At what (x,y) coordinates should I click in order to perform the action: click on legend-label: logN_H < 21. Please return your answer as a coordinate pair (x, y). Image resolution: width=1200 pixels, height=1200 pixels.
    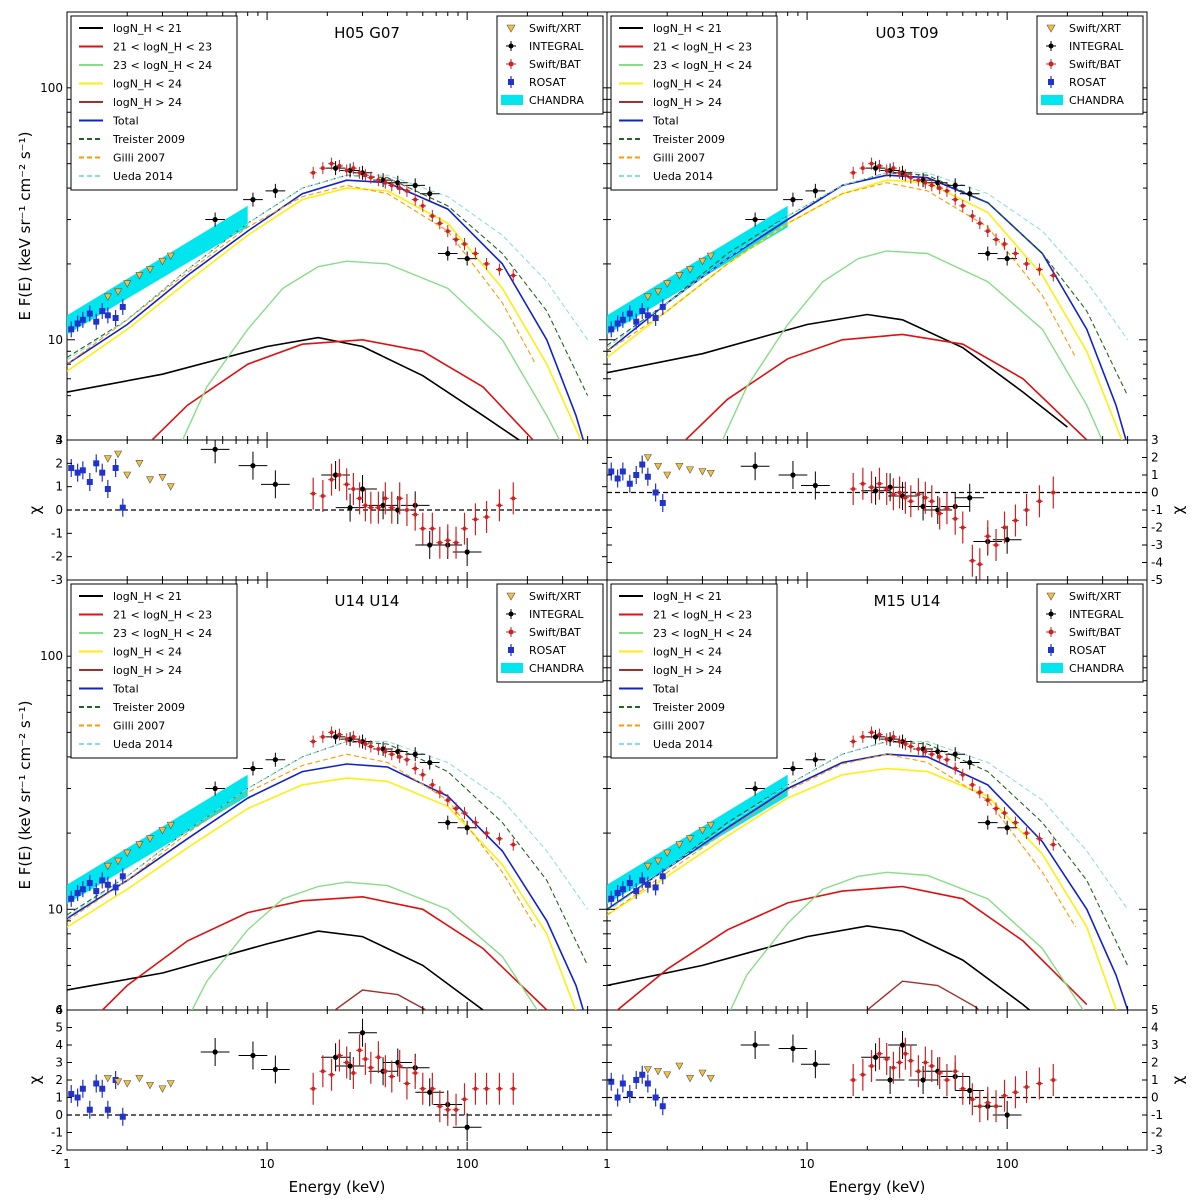
    Looking at the image, I should click on (147, 596).